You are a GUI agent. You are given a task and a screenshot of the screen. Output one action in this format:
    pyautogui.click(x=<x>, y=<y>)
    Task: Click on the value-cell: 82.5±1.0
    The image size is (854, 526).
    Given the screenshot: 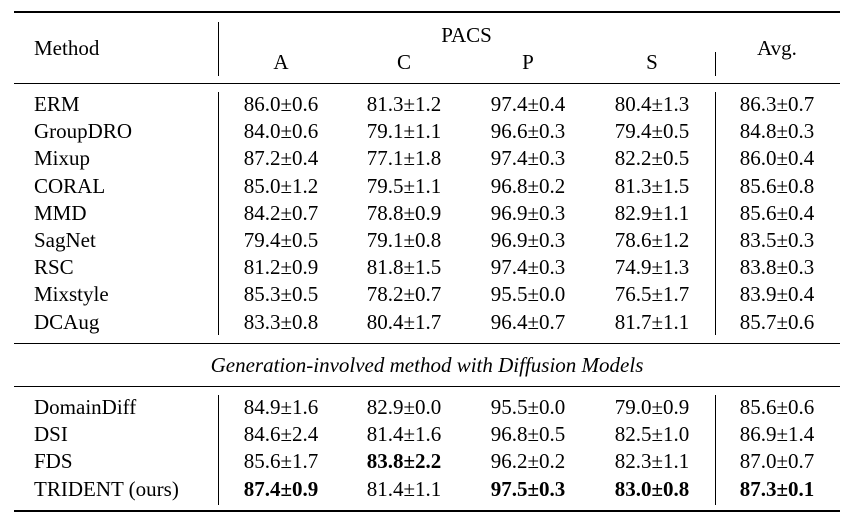 What is the action you would take?
    pyautogui.click(x=652, y=434)
    